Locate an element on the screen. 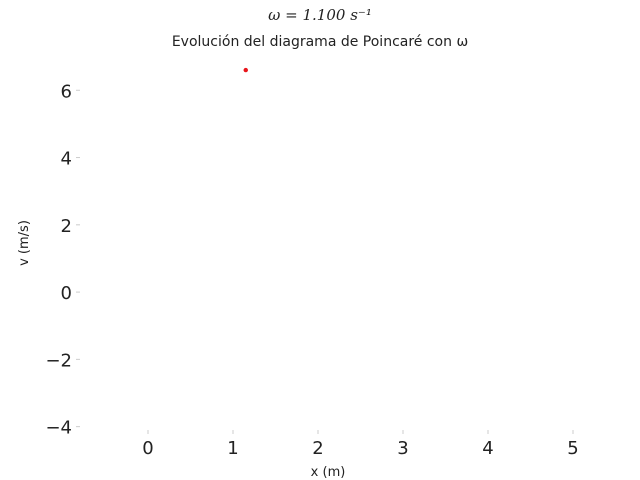  chart-subtitle: Evolución del diagrama de Poincaré con ω is located at coordinates (320, 42).